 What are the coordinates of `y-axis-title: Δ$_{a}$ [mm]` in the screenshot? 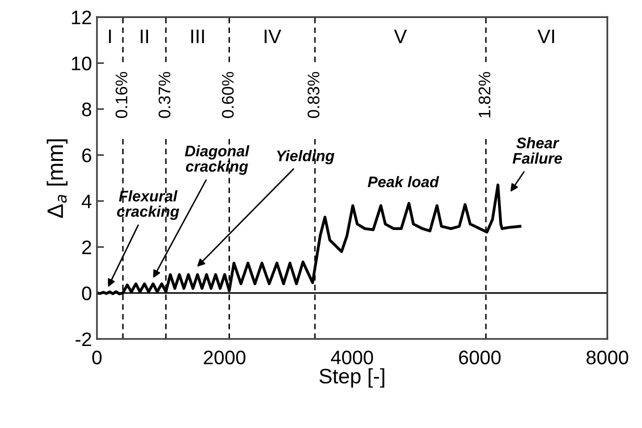 It's located at (57, 178).